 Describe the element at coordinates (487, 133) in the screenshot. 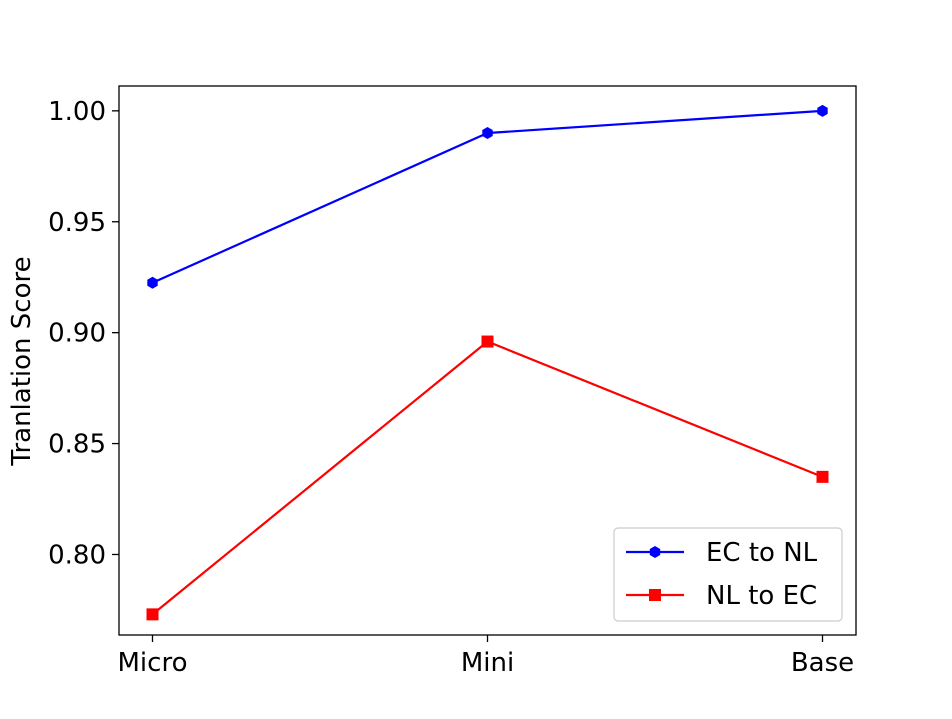

I see `data-point-ec-to-nl-mini` at that location.